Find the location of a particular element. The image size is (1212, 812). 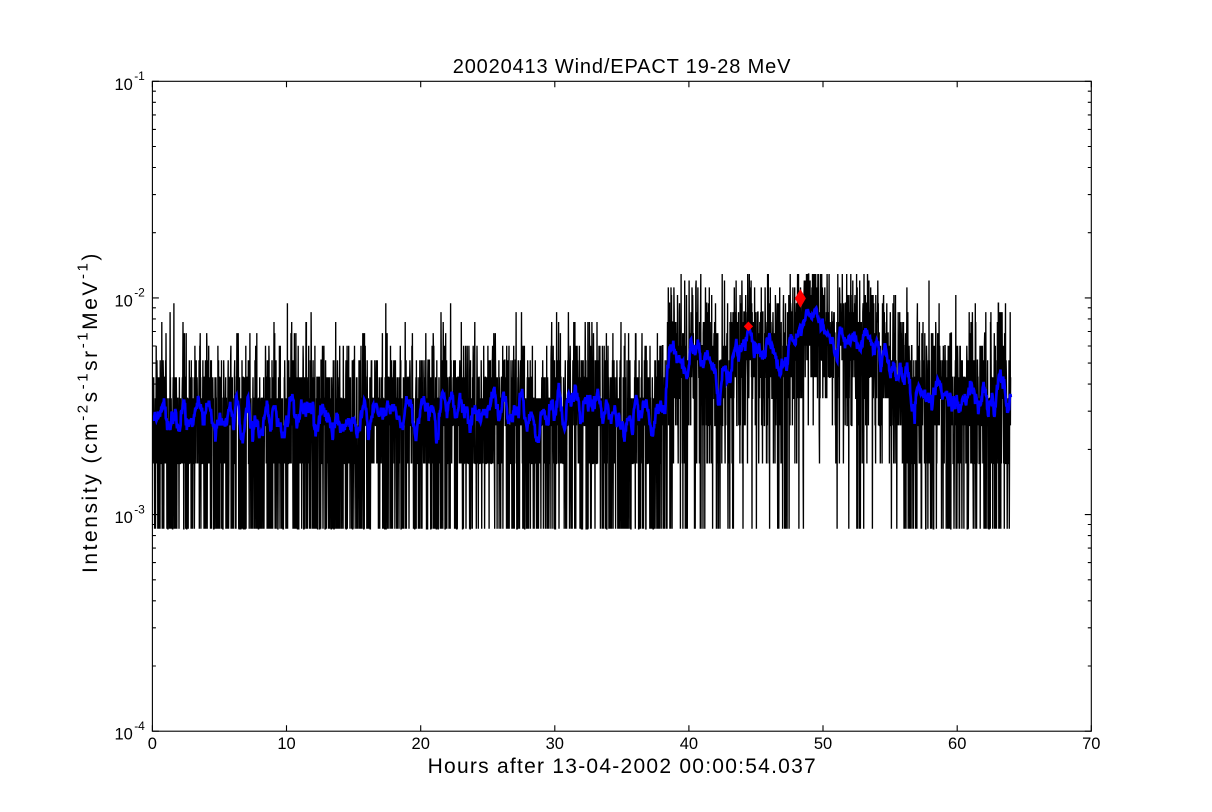

svg-text: -1 is located at coordinates (139, 76).